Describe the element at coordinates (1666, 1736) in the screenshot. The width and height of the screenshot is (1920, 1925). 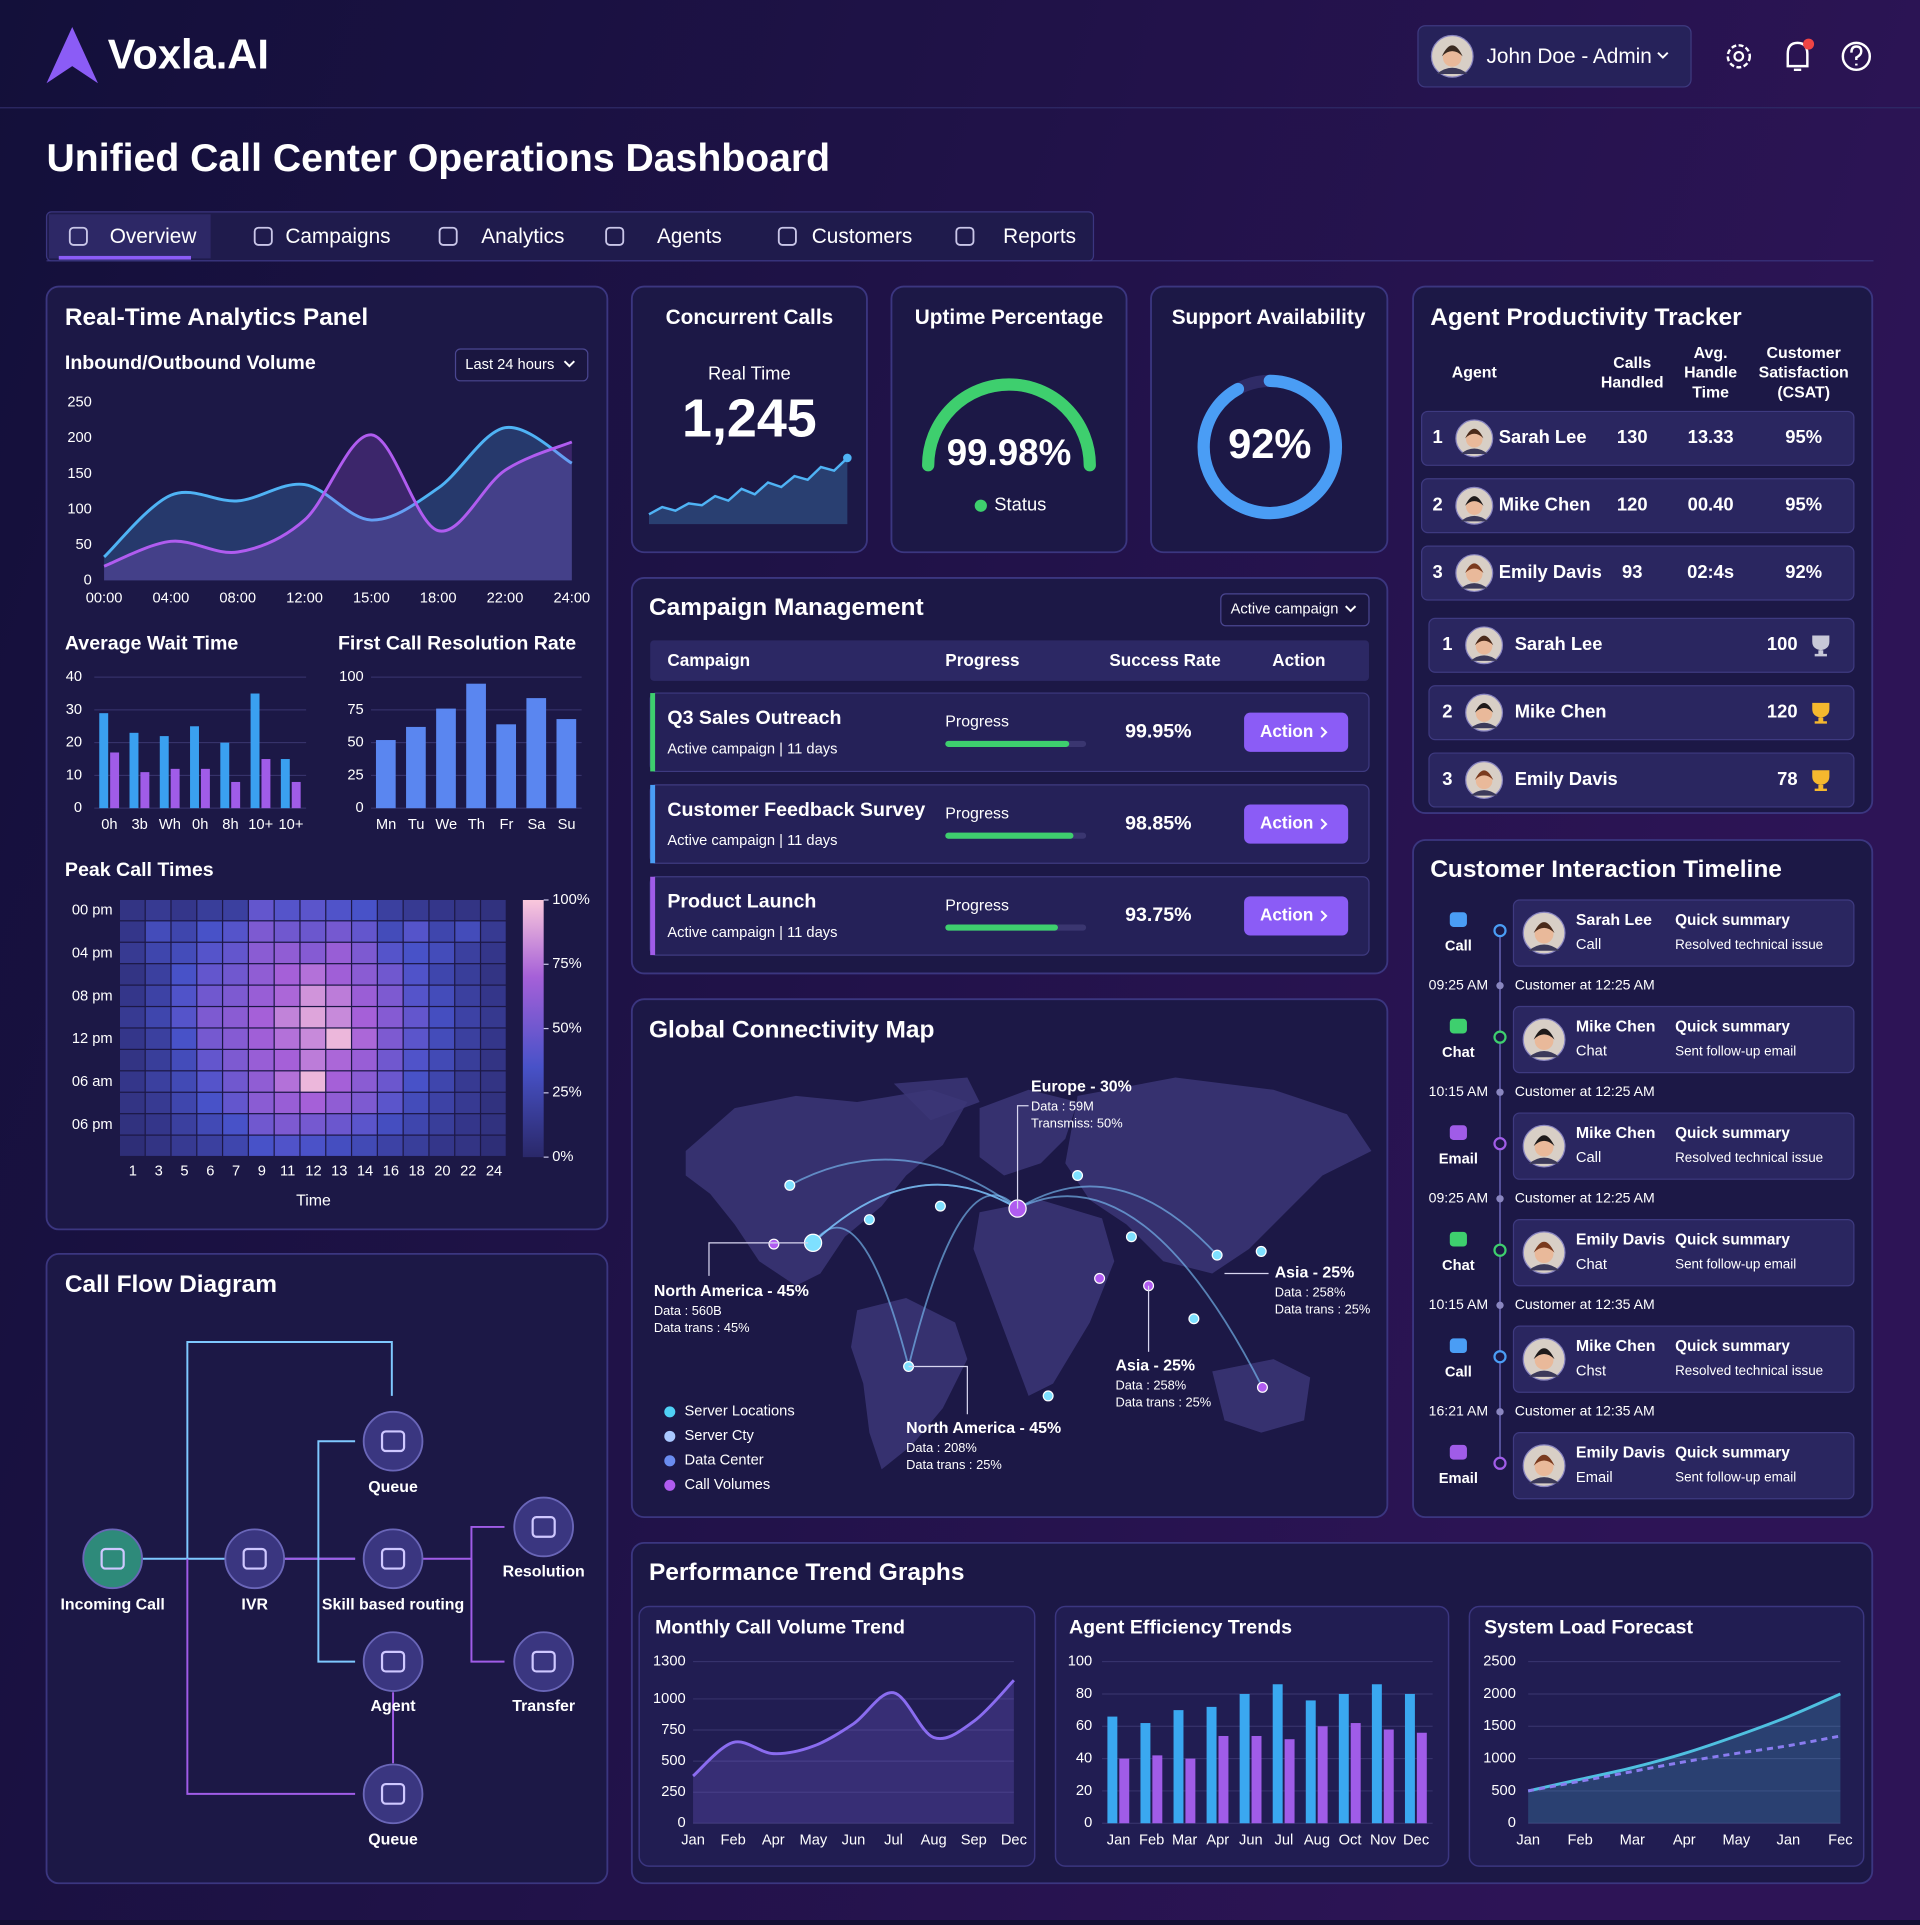
I see `chart-card` at that location.